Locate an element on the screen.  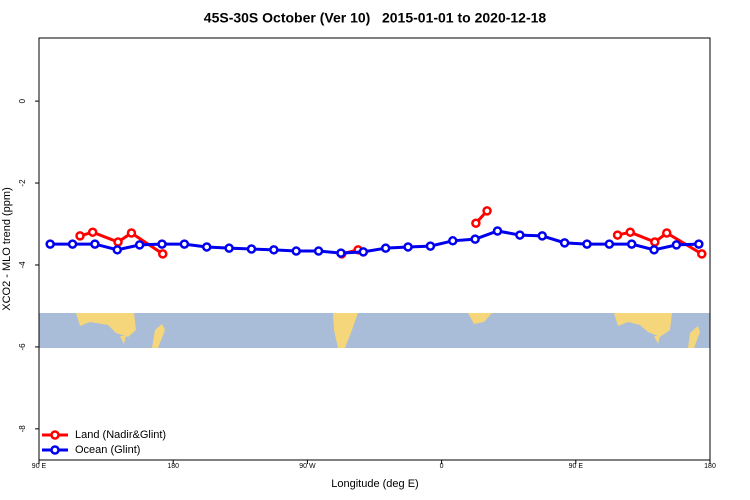
y-axis-label: XCO2 - MLO trend (ppm) is located at coordinates (7, 248).